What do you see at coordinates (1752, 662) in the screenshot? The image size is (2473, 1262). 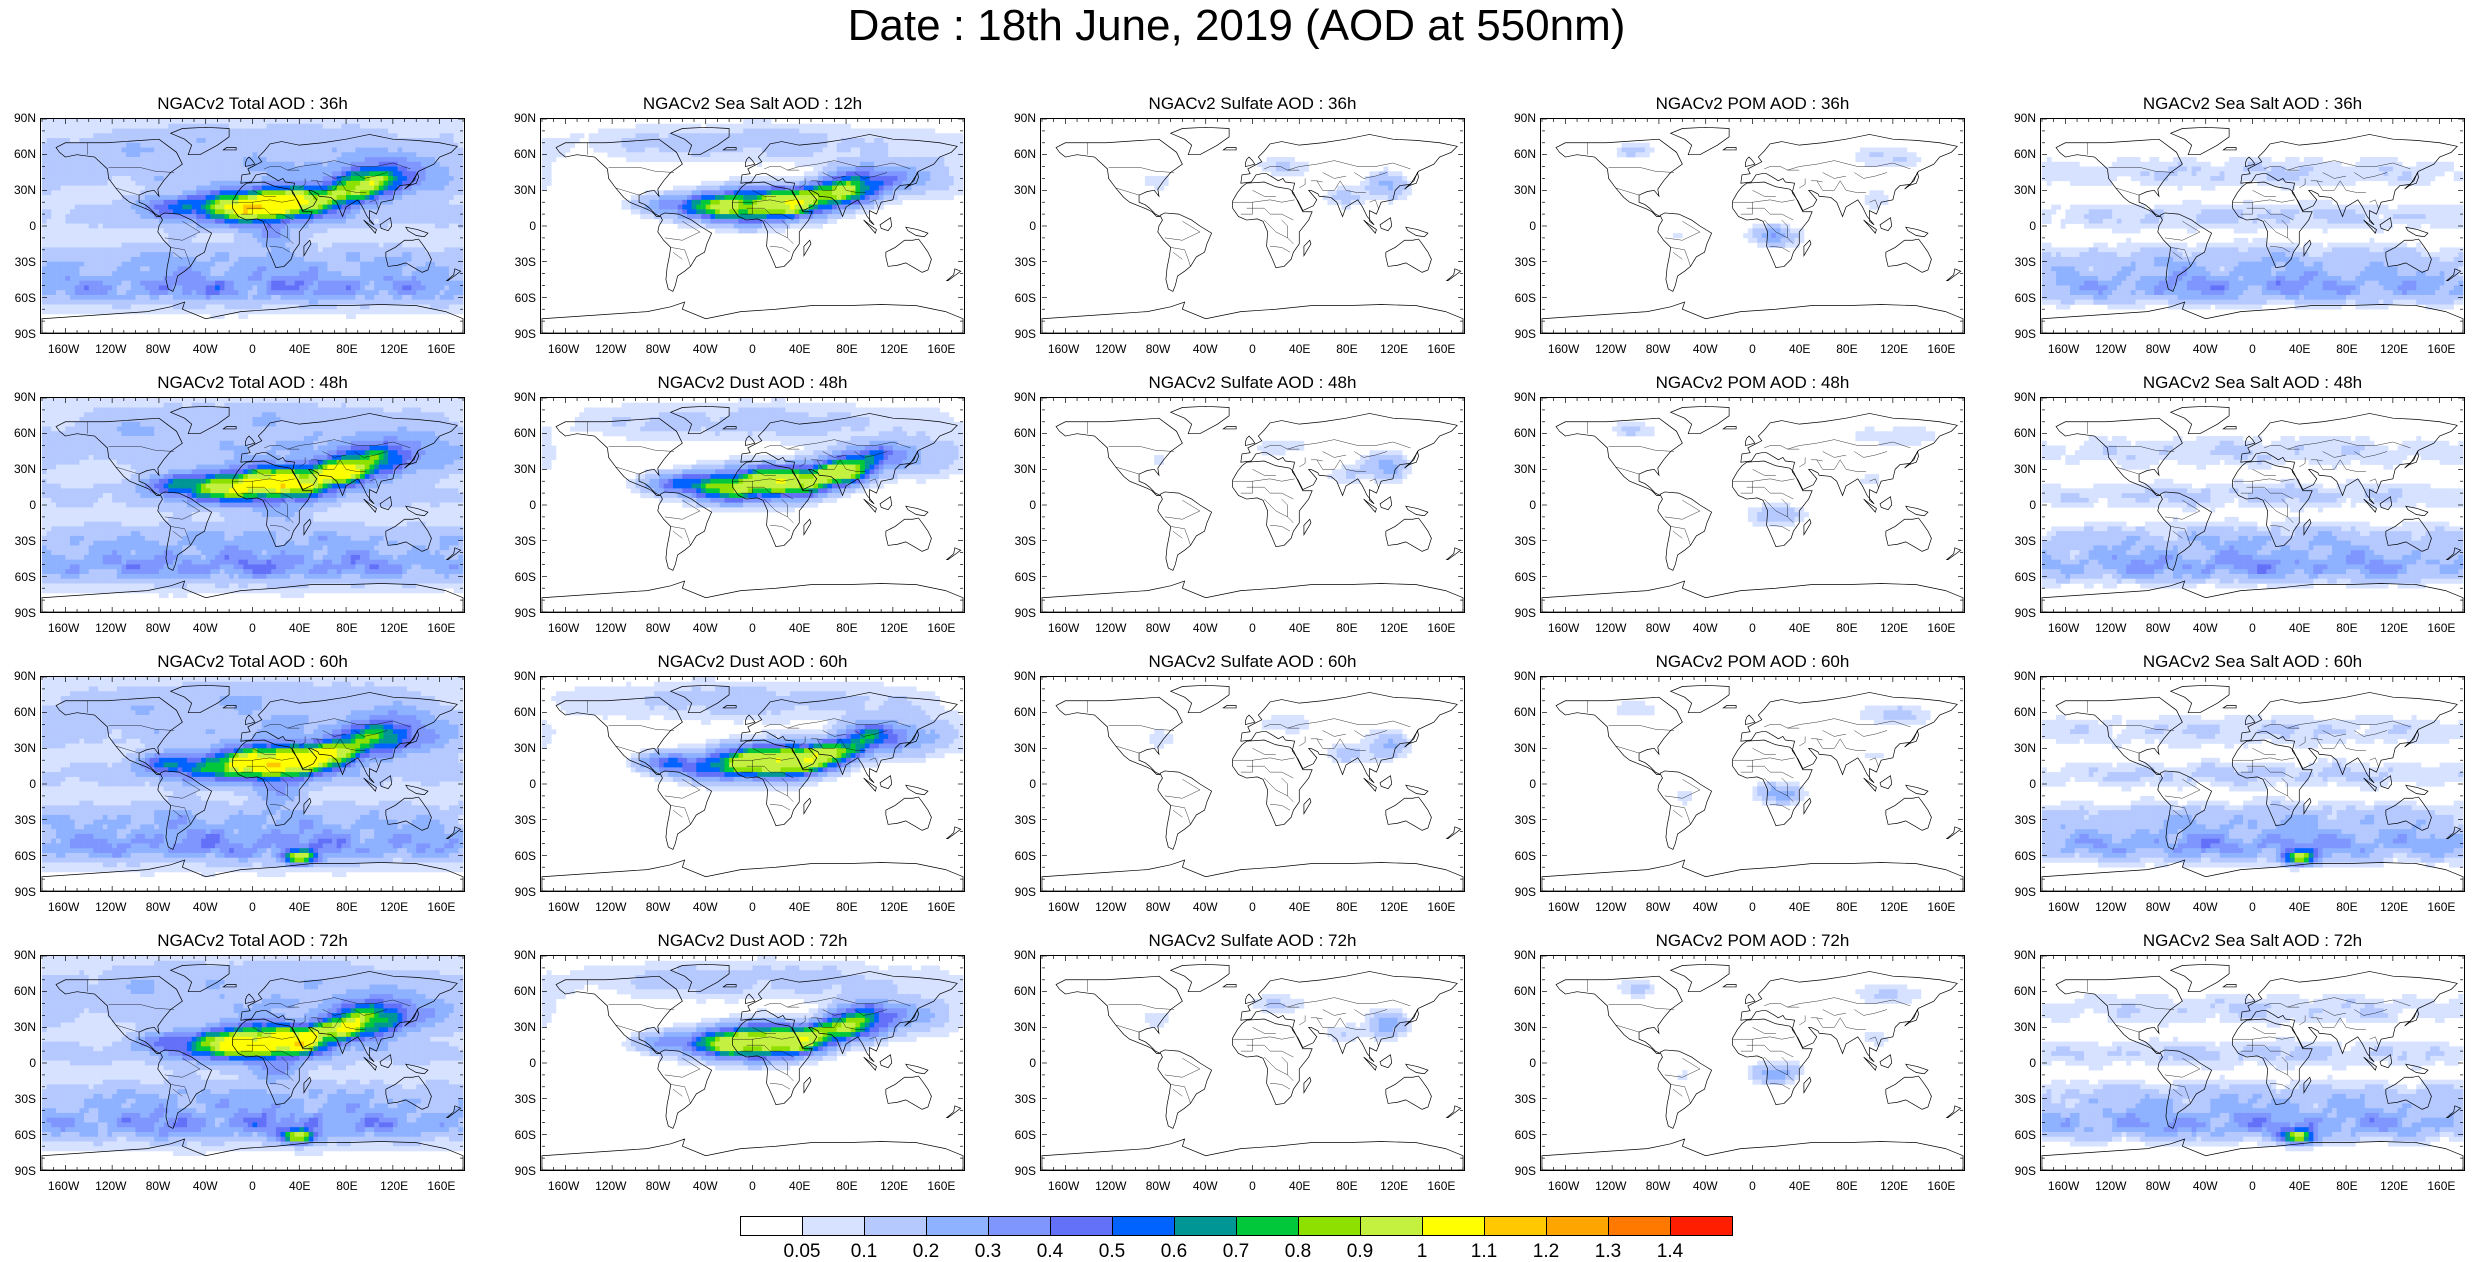 I see `panel-title: NGACv2 POM AOD : 60h` at bounding box center [1752, 662].